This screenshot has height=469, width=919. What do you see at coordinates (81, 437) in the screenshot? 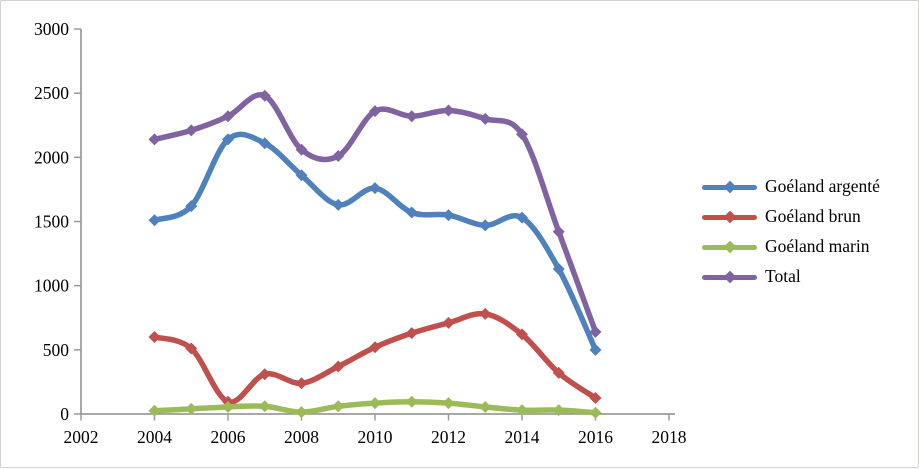
I see `x-tick-label: 2002` at bounding box center [81, 437].